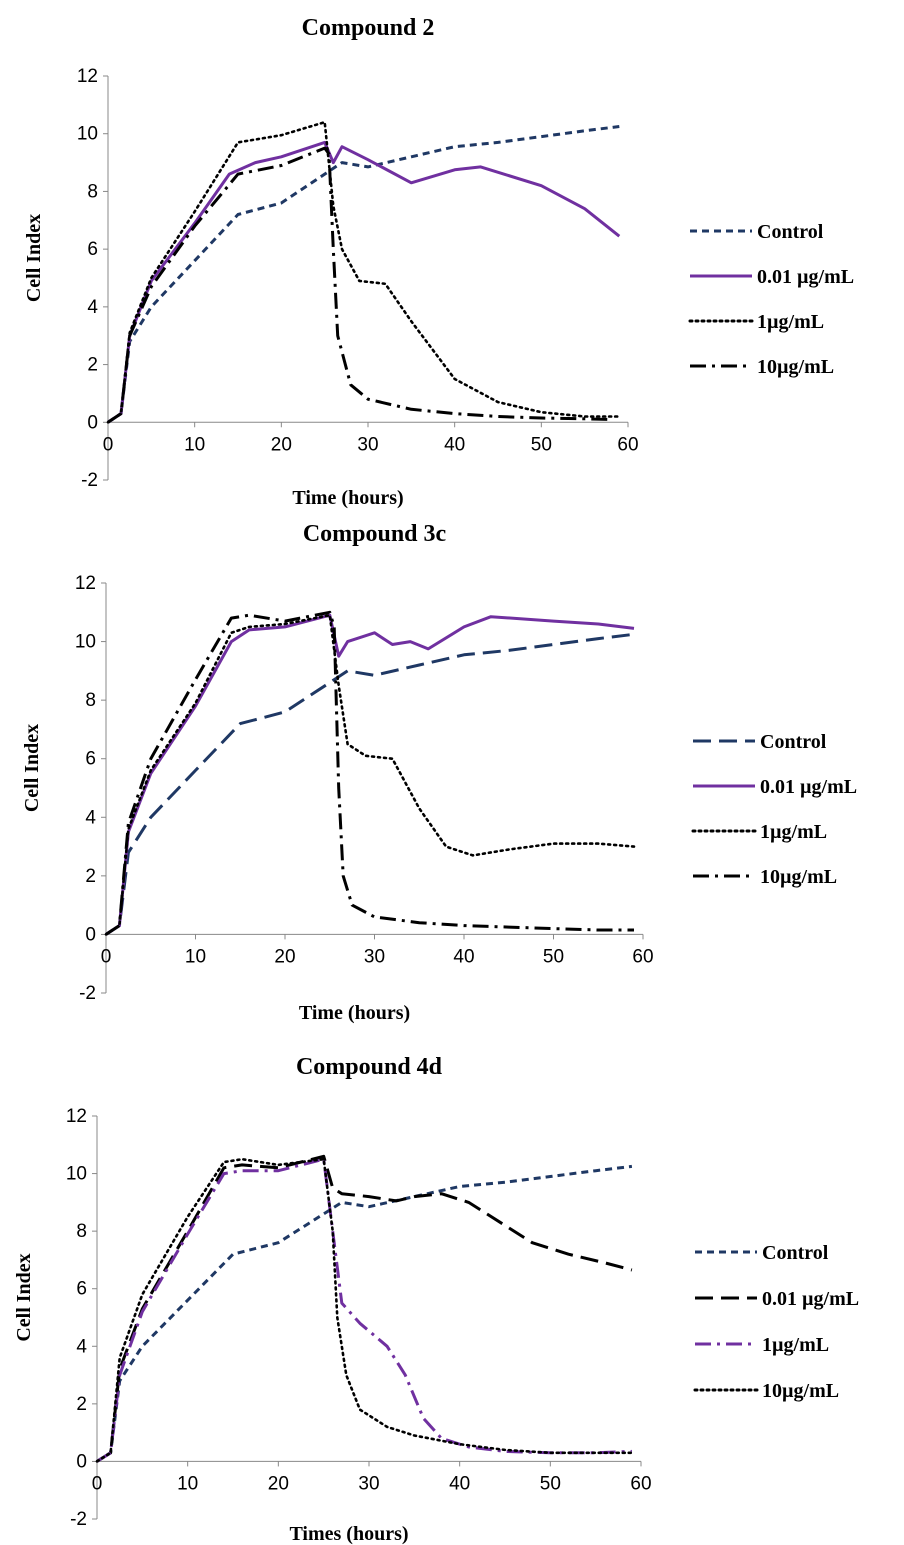 This screenshot has height=1545, width=904. I want to click on chart-title: Compound 4d, so click(369, 1067).